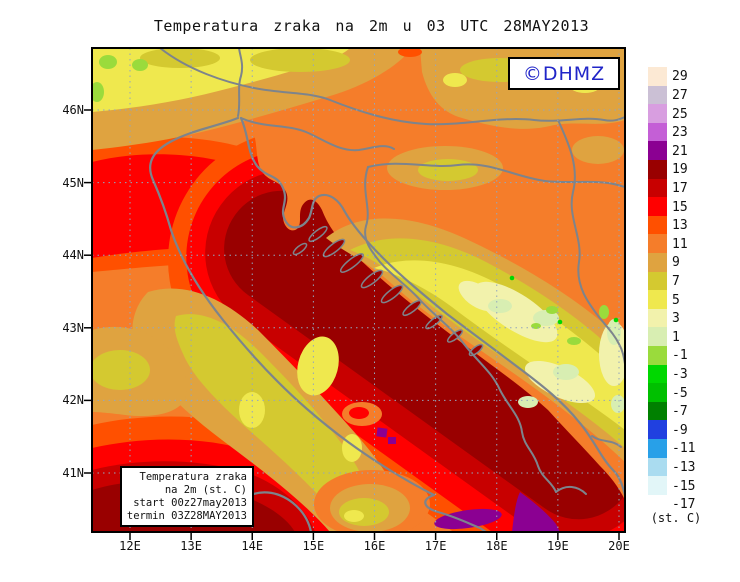 Image resolution: width=740 pixels, height=582 pixels. Describe the element at coordinates (676, 337) in the screenshot. I see `colorbar-label: 1` at that location.